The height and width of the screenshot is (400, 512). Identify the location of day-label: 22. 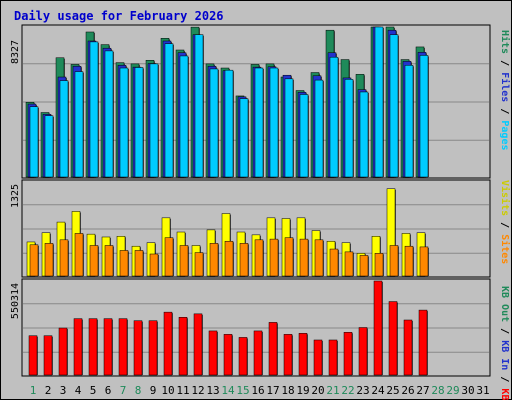
(347, 390).